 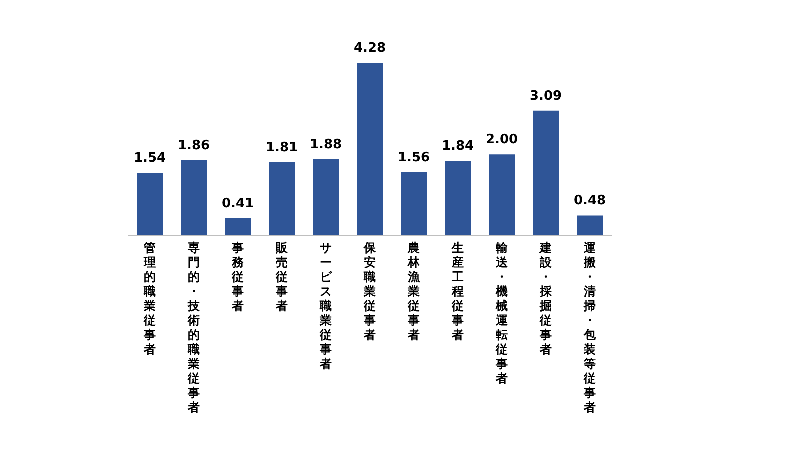 What do you see at coordinates (238, 204) in the screenshot?
I see `data-label: 0.41` at bounding box center [238, 204].